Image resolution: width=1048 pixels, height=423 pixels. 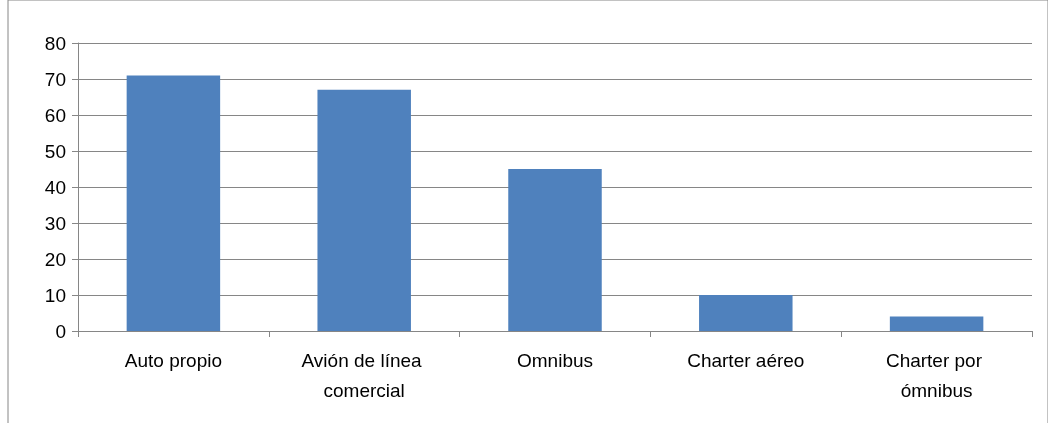 I want to click on y-tick-label: 50, so click(x=55, y=151).